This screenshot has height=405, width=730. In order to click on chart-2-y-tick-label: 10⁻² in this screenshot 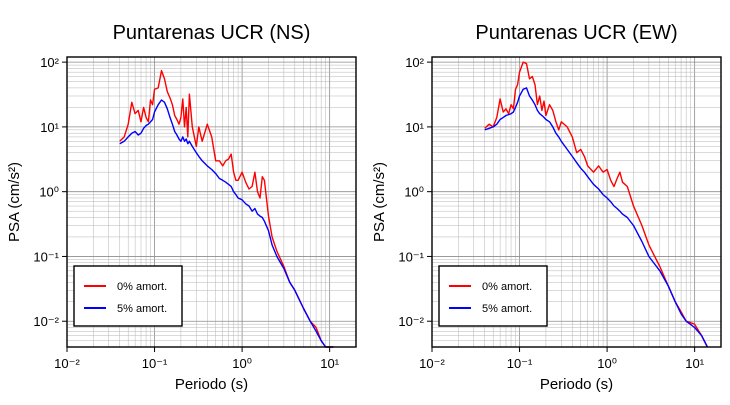, I will do `click(411, 321)`.